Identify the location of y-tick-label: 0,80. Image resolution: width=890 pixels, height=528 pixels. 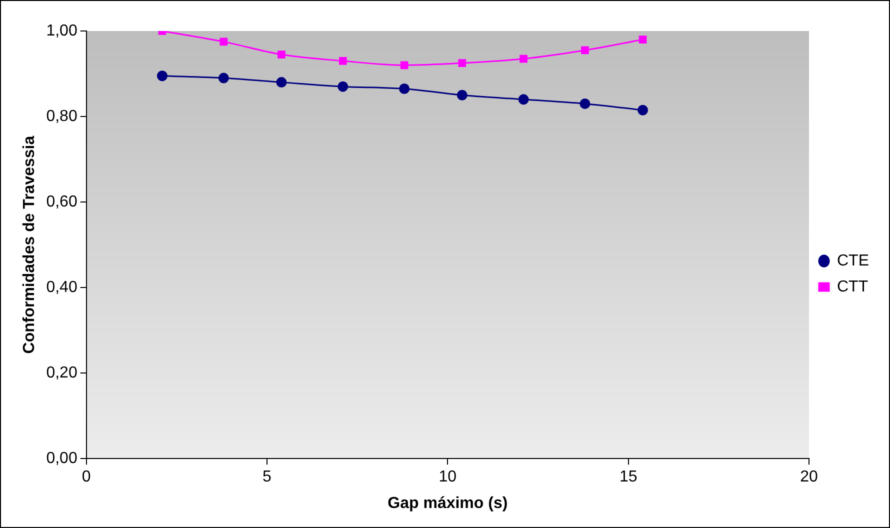
(62, 116).